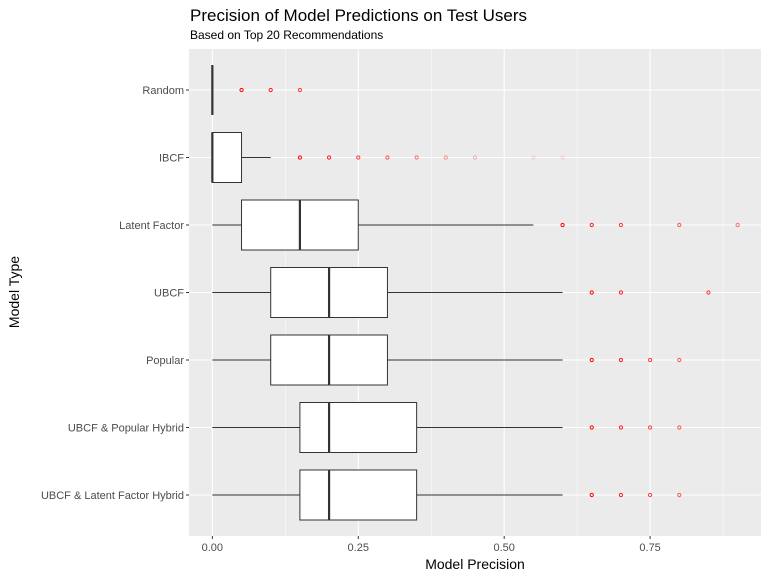 This screenshot has height=576, width=768. Describe the element at coordinates (163, 91) in the screenshot. I see `y-tick-label: Random` at that location.